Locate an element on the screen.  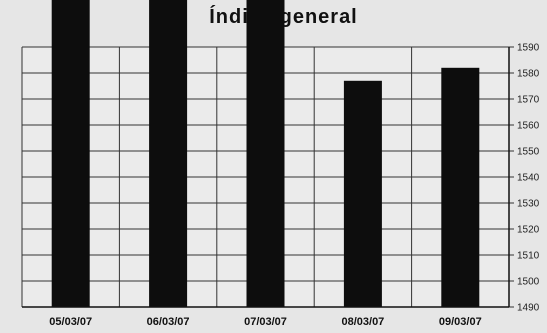
x-tick-label: 05/03/07 is located at coordinates (70, 322).